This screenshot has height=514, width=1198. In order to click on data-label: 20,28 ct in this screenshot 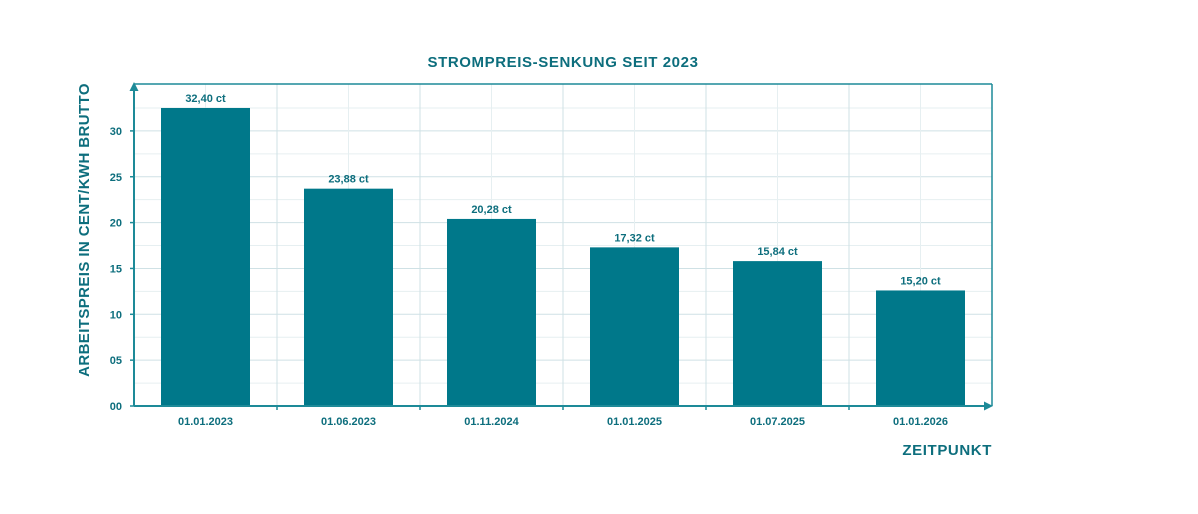, I will do `click(491, 210)`.